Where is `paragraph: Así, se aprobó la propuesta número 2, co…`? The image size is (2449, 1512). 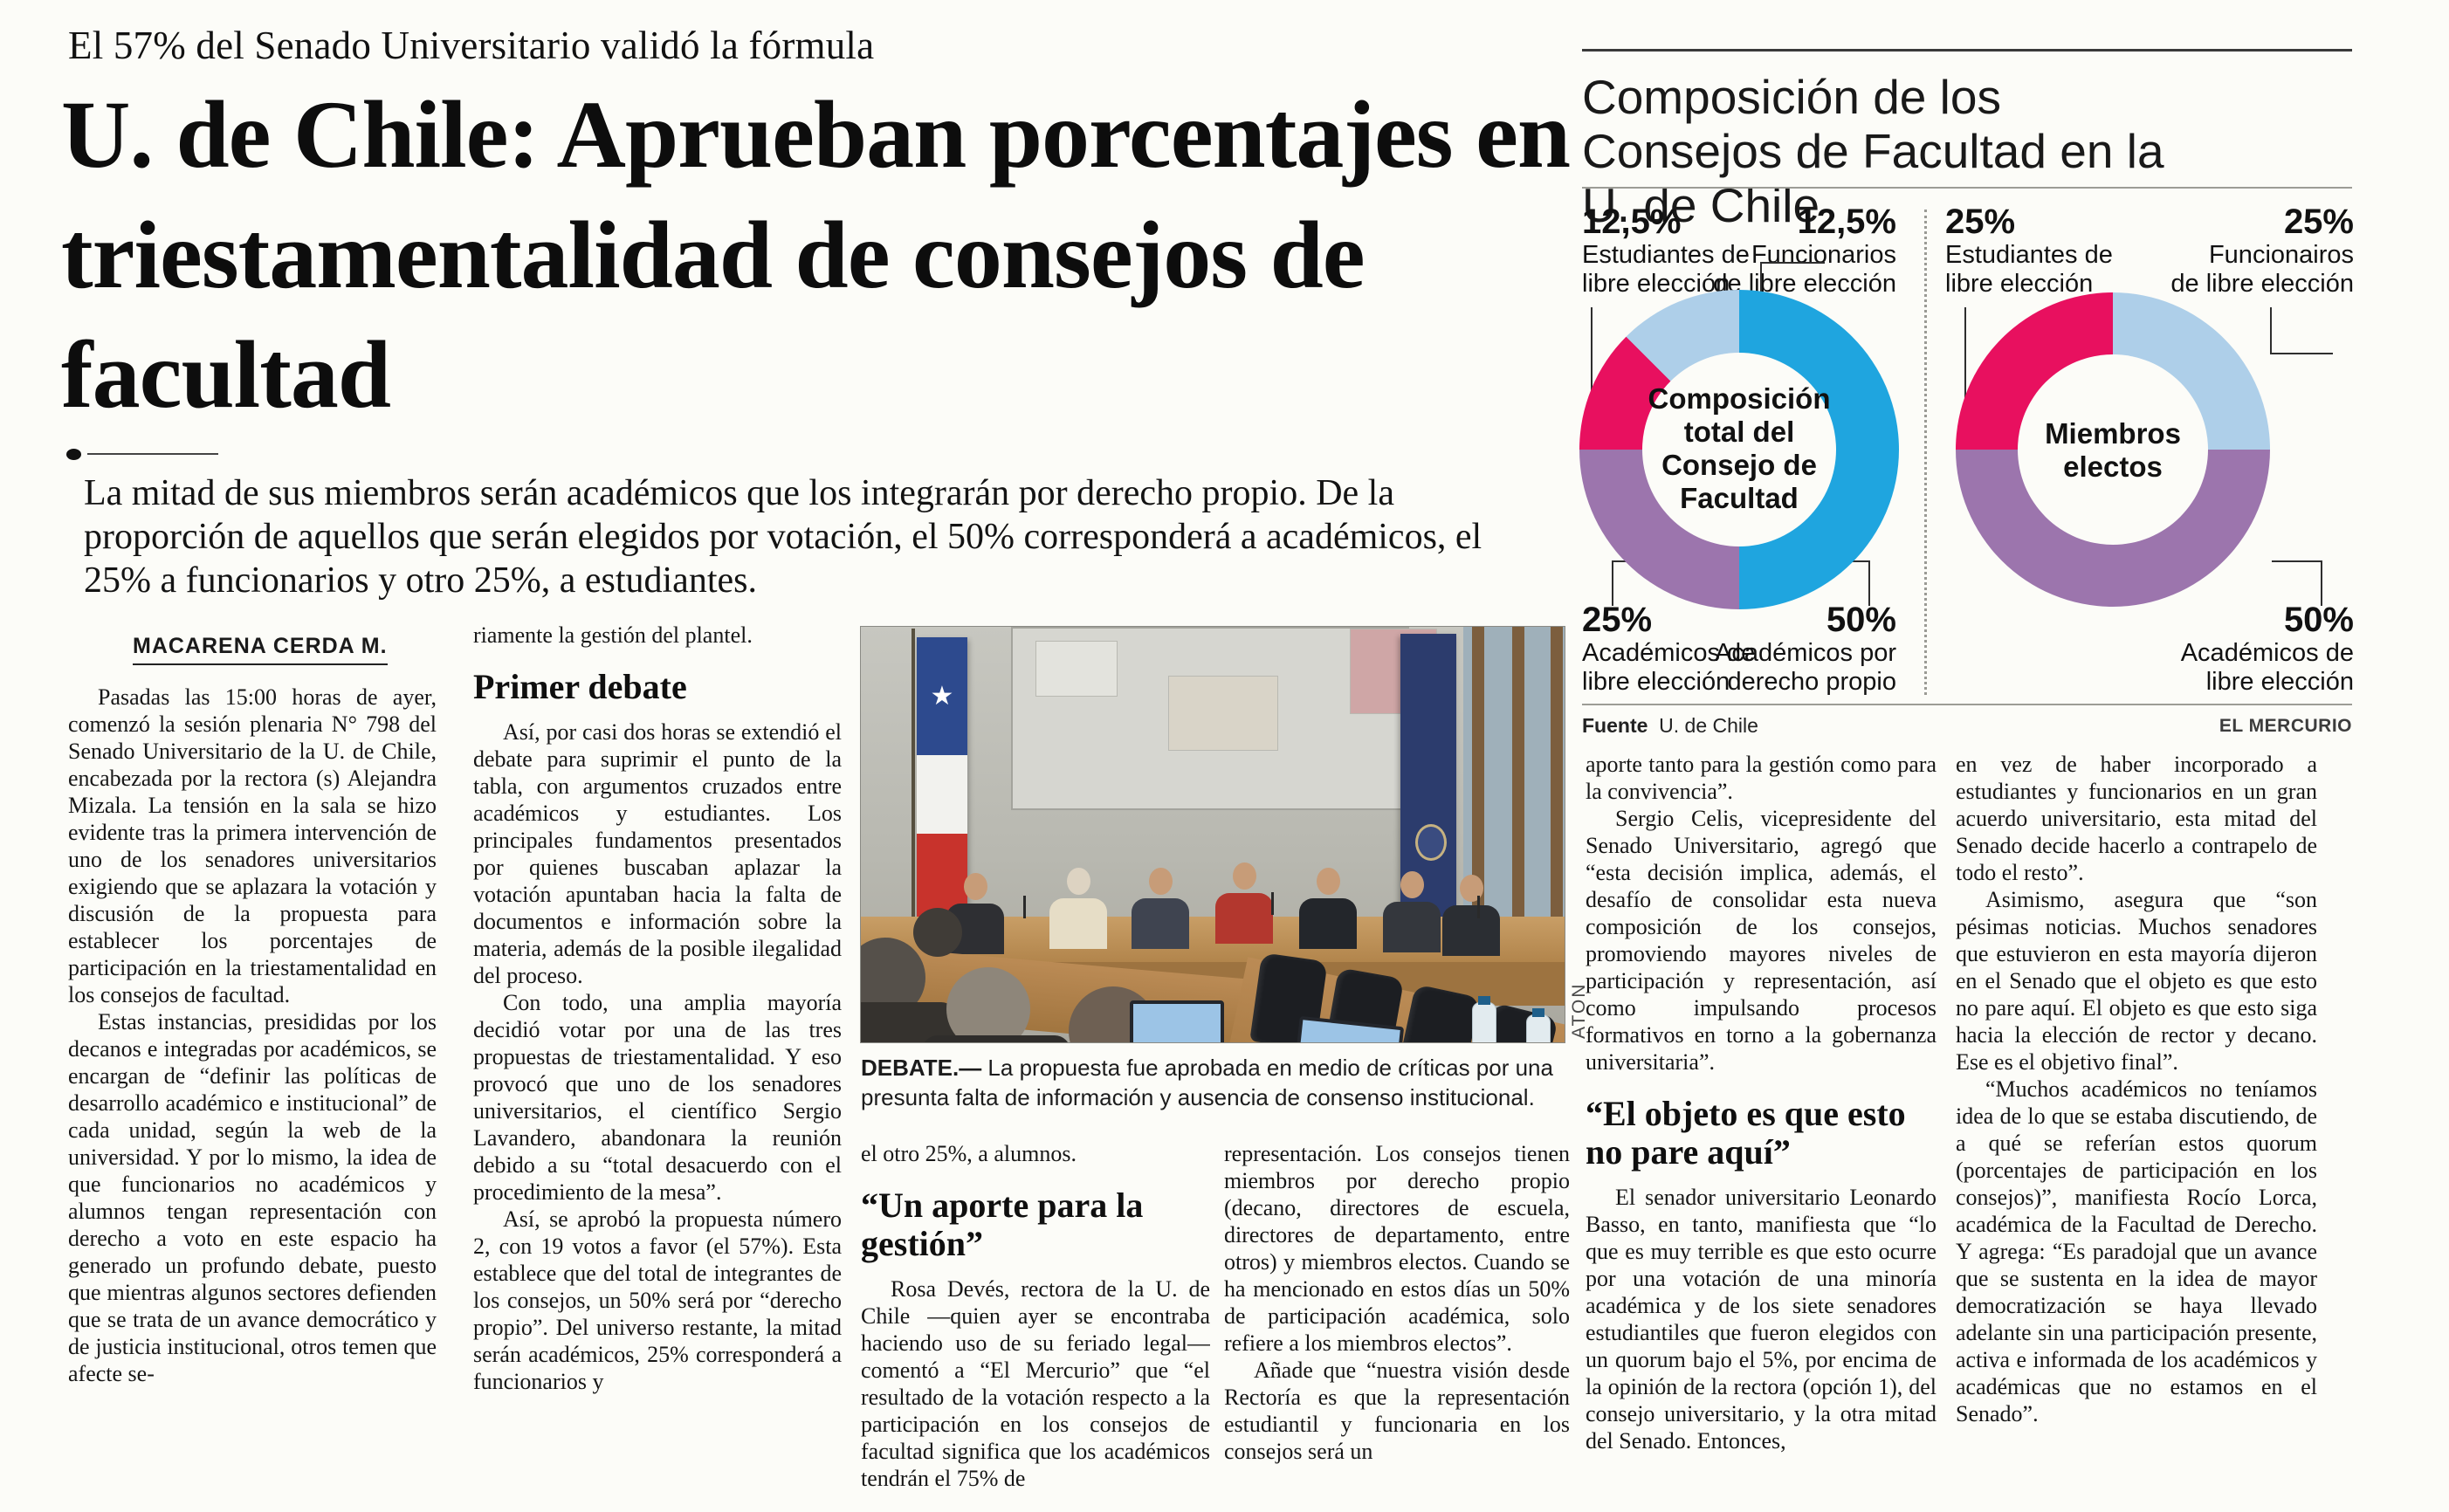 paragraph: Así, se aprobó la propuesta número 2, co… is located at coordinates (657, 1300).